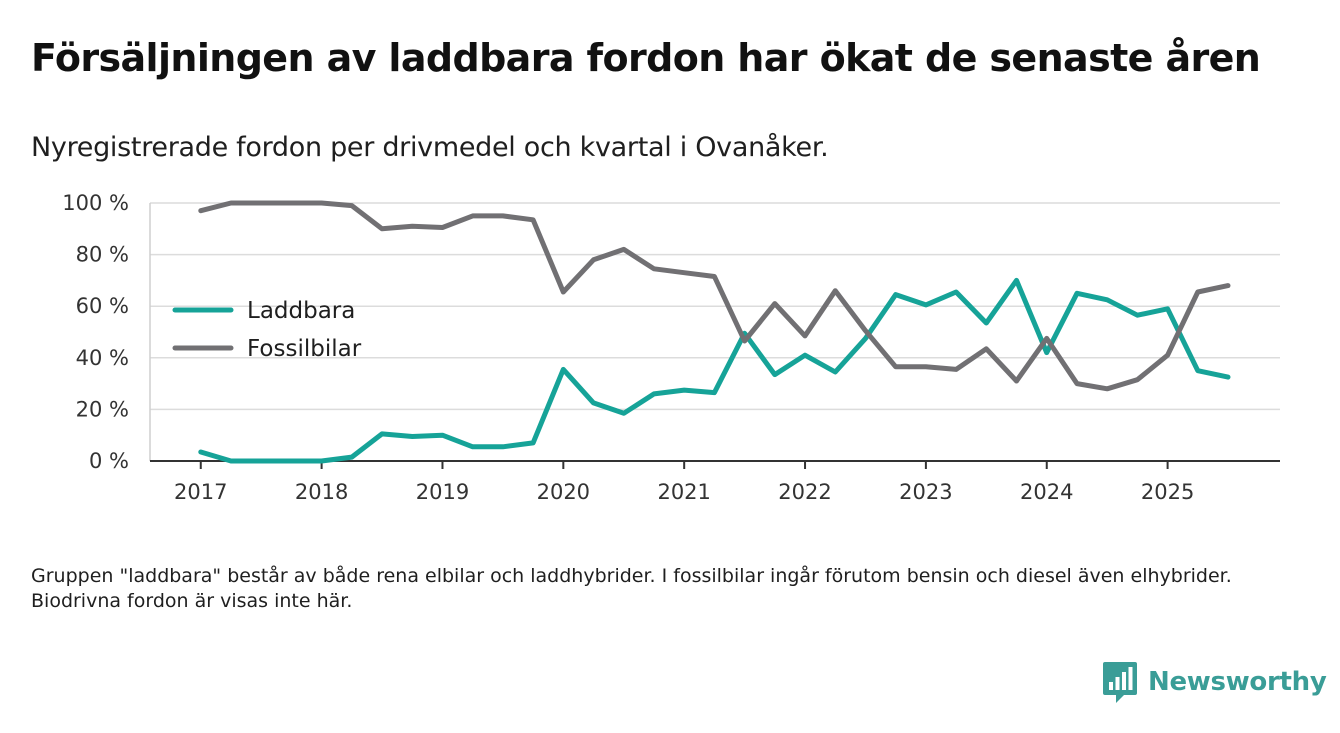  What do you see at coordinates (804, 492) in the screenshot?
I see `x-tick-label-2022: 2022` at bounding box center [804, 492].